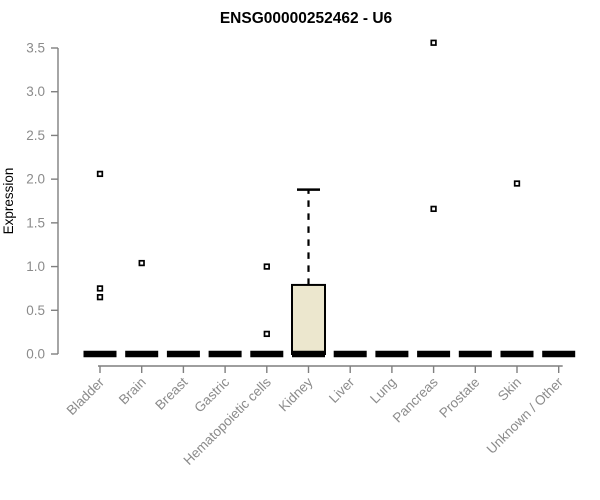  What do you see at coordinates (509, 389) in the screenshot?
I see `x-tick-label-skin: Skin` at bounding box center [509, 389].